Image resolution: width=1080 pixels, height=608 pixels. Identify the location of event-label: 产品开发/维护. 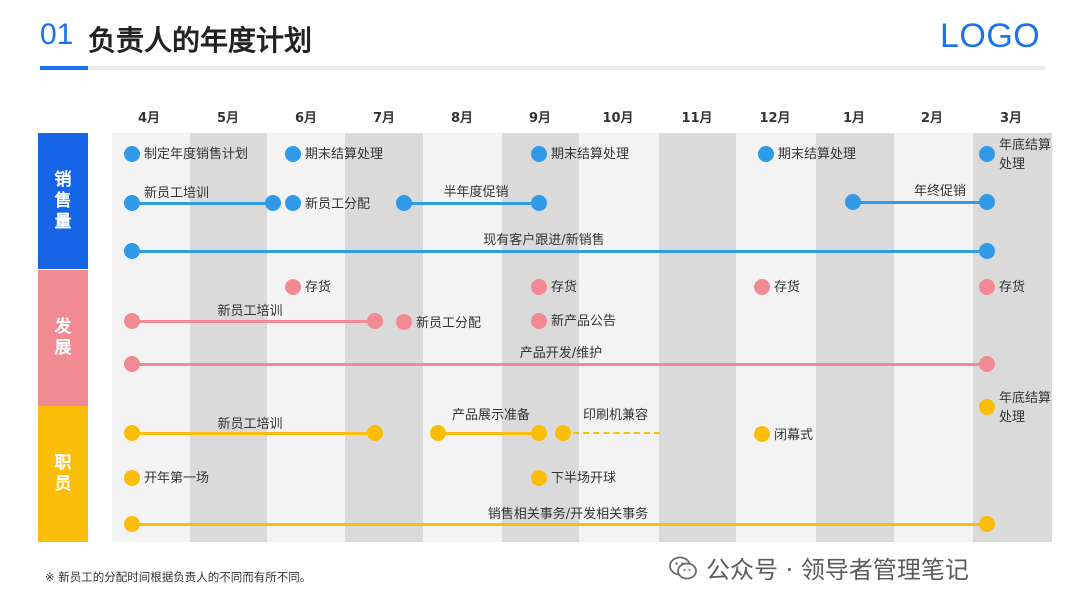
(561, 353).